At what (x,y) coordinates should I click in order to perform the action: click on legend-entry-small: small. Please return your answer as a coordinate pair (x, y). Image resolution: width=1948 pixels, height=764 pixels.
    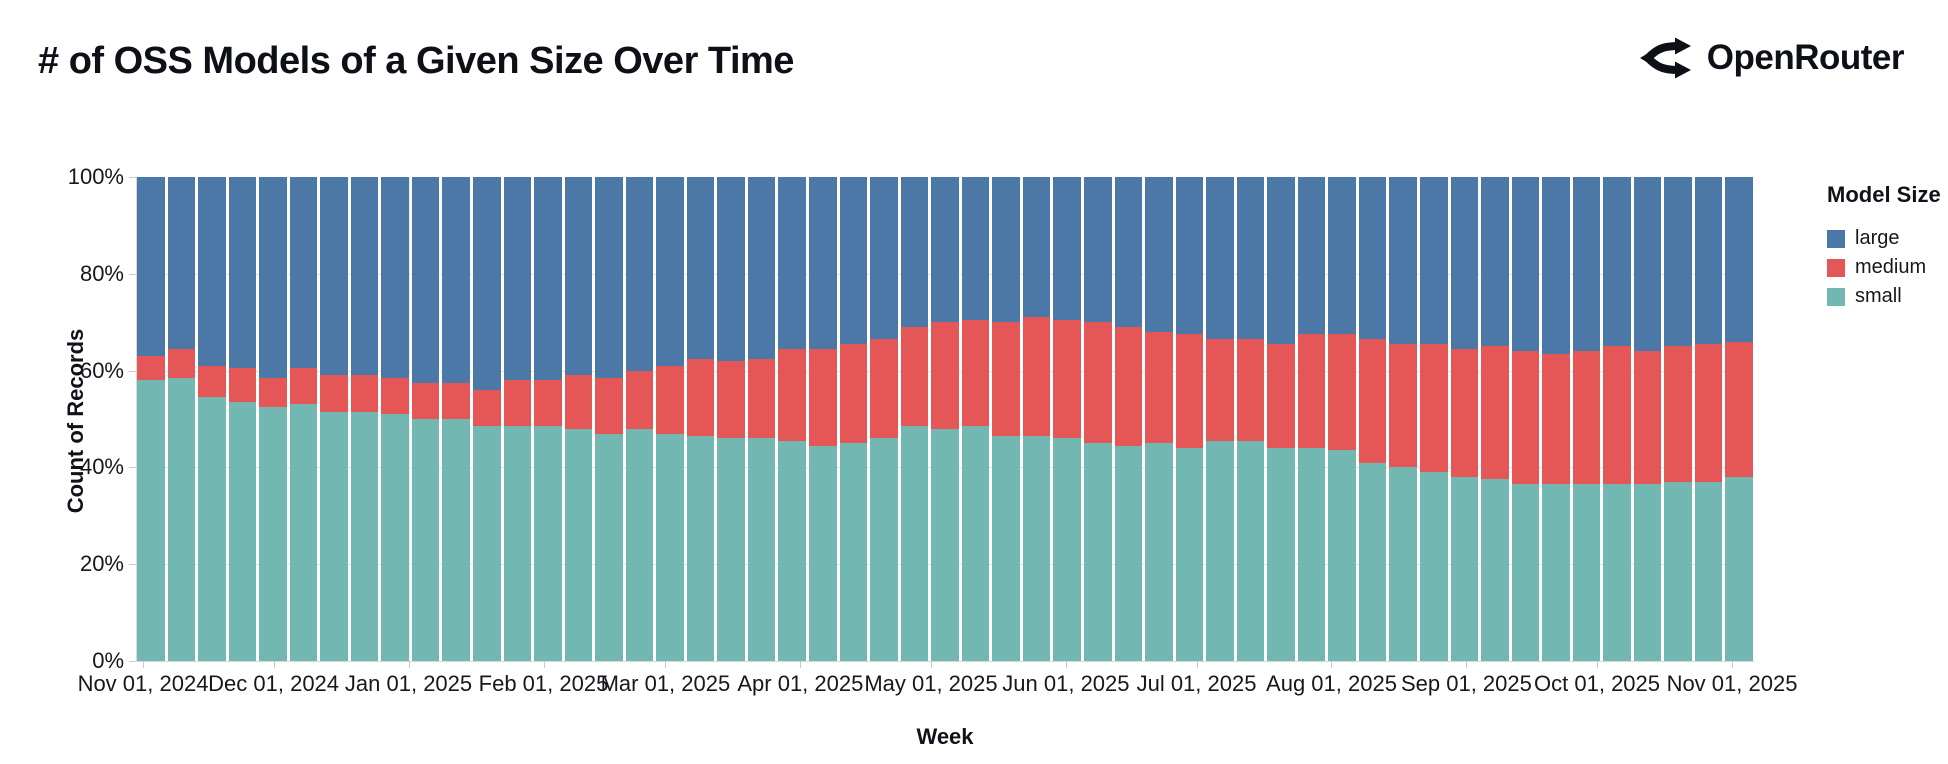
    Looking at the image, I should click on (1884, 296).